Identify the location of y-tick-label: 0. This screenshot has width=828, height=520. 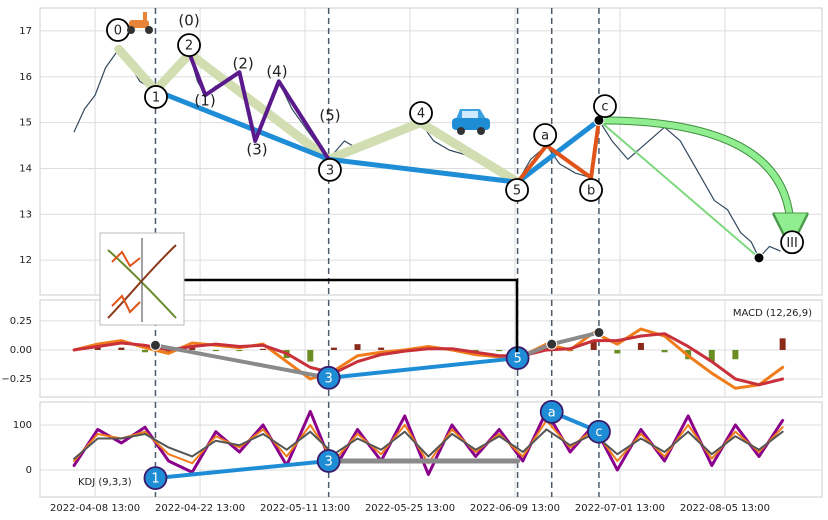
(29, 470).